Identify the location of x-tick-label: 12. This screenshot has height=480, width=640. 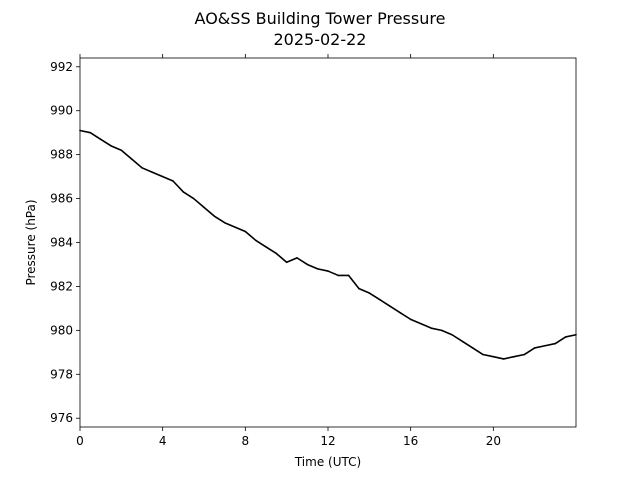
(327, 441).